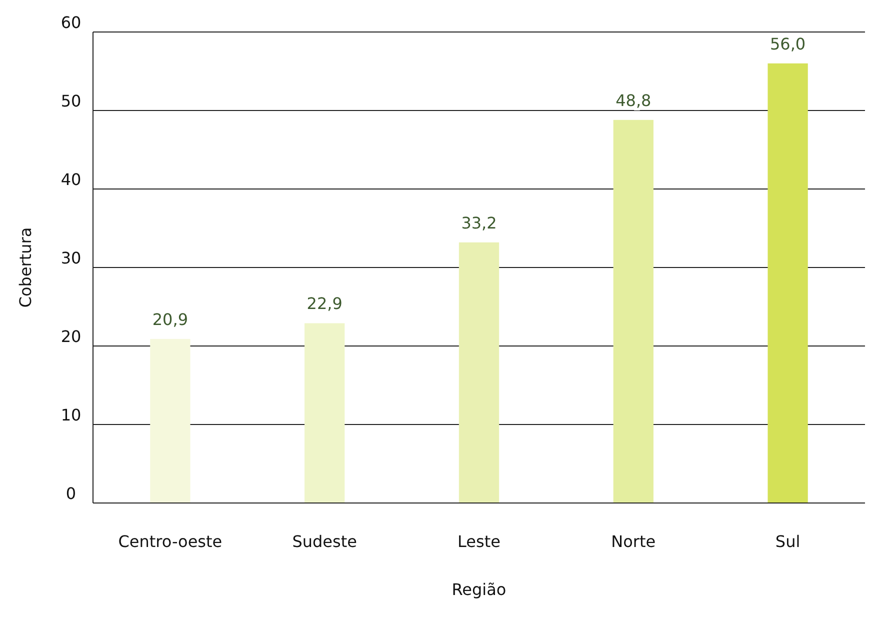  Describe the element at coordinates (633, 541) in the screenshot. I see `x-tick-label: Norte` at that location.